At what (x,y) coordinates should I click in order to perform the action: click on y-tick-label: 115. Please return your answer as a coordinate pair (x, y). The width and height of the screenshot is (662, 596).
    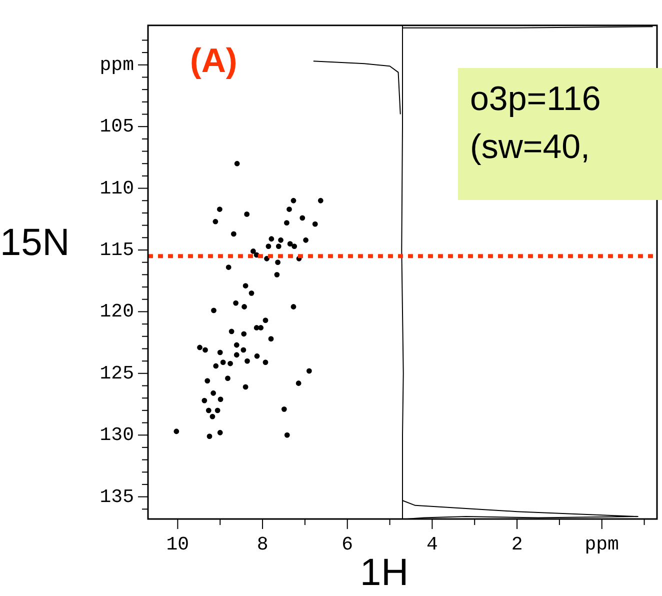
    Looking at the image, I should click on (117, 250).